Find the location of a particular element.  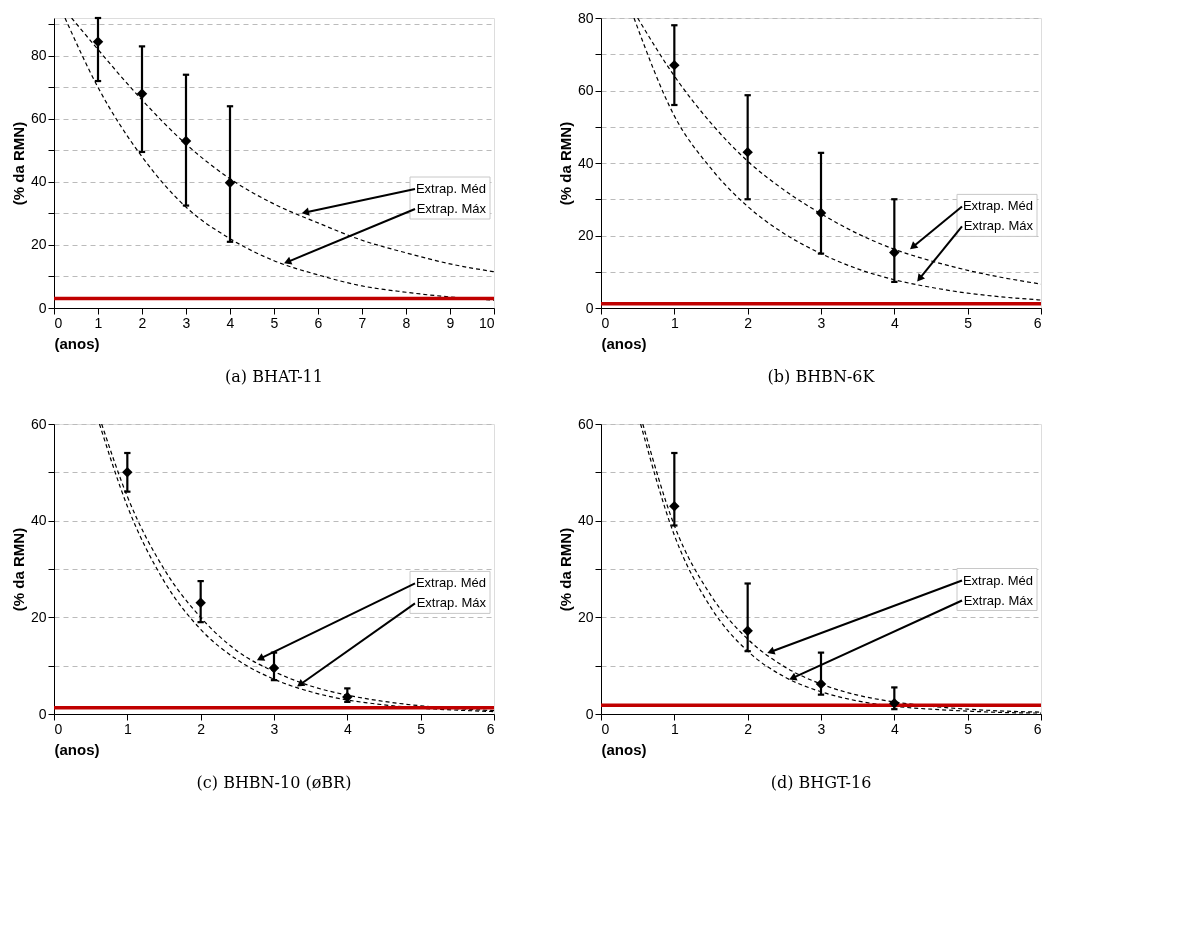

text: (d) BHGT-16 is located at coordinates (821, 782).